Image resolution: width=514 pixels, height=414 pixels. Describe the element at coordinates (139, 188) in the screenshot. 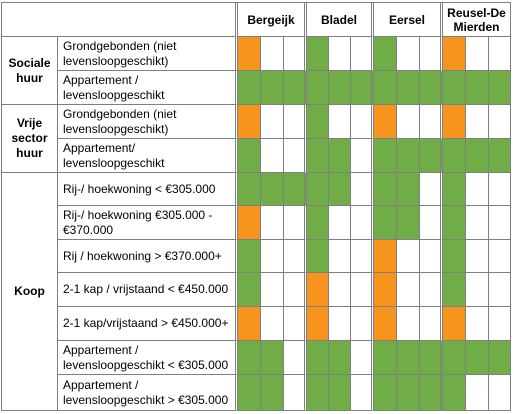

I see `row-label-text: Rij-/ hoekwoning < €305.000` at that location.